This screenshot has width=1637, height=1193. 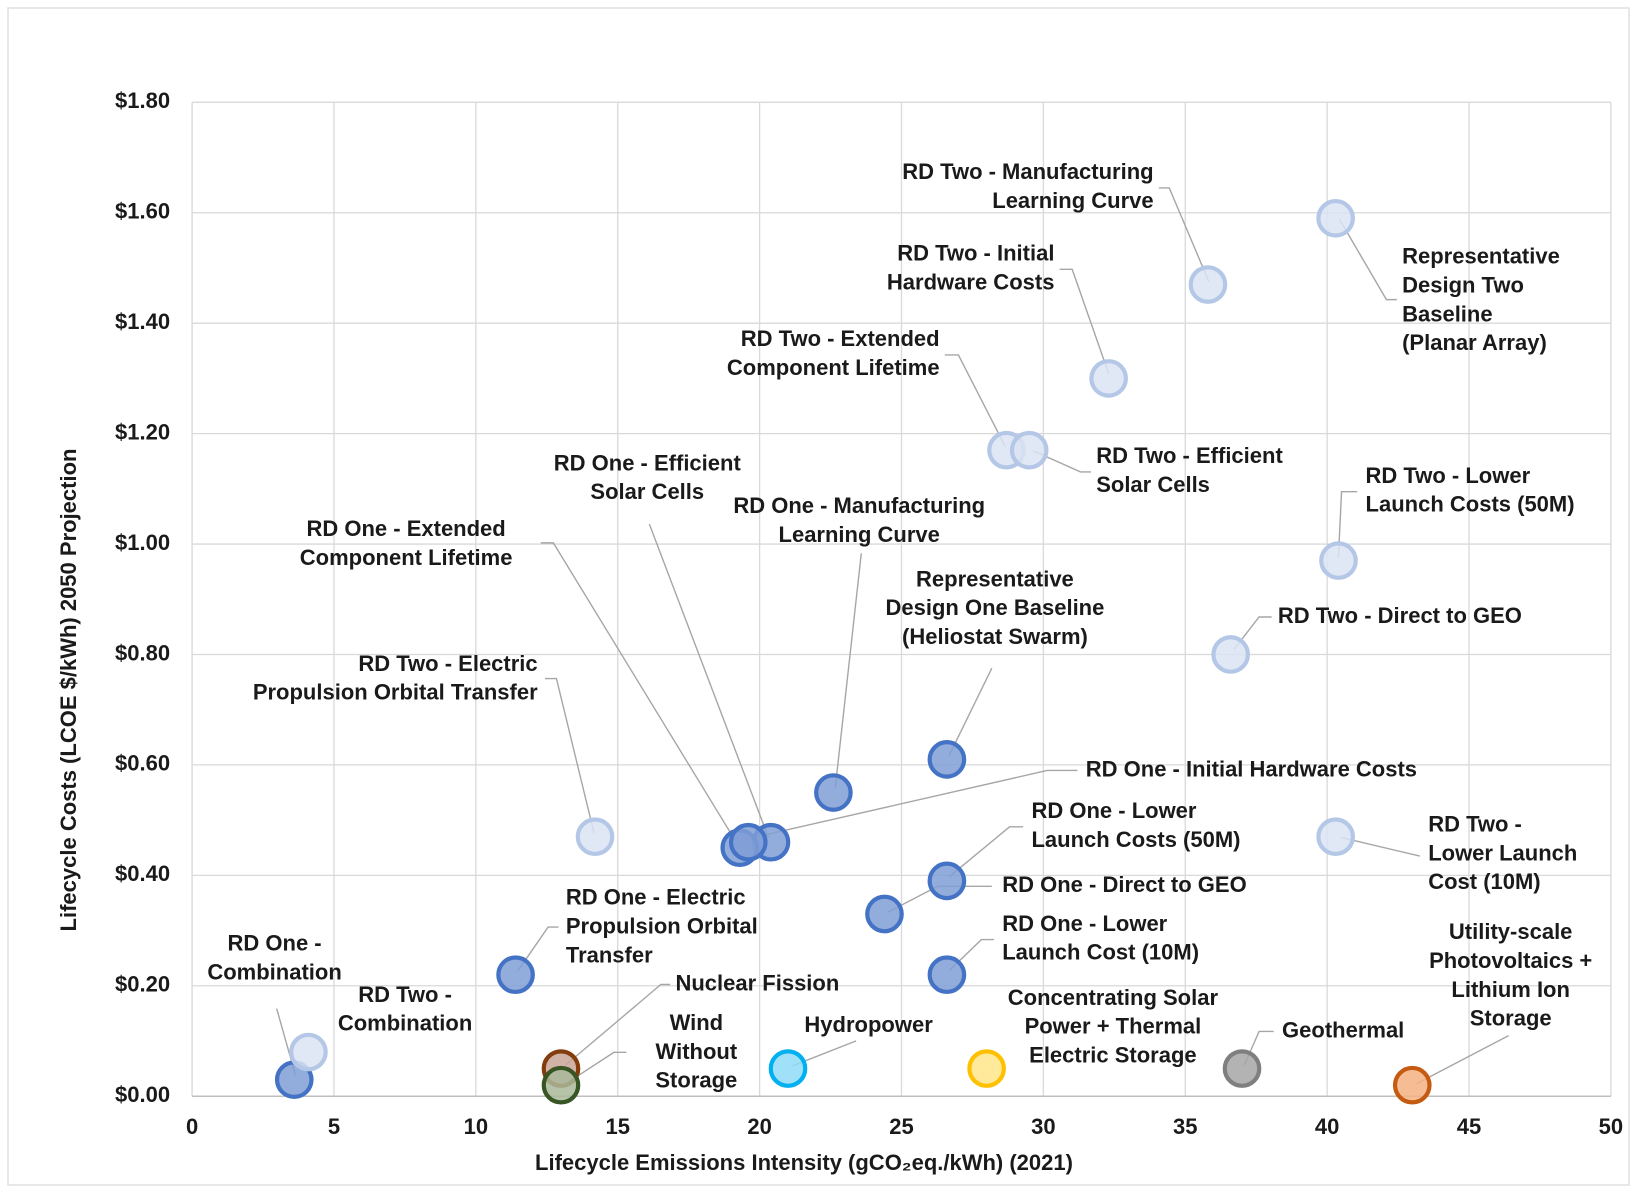 I want to click on point-label: Transfer, so click(x=609, y=954).